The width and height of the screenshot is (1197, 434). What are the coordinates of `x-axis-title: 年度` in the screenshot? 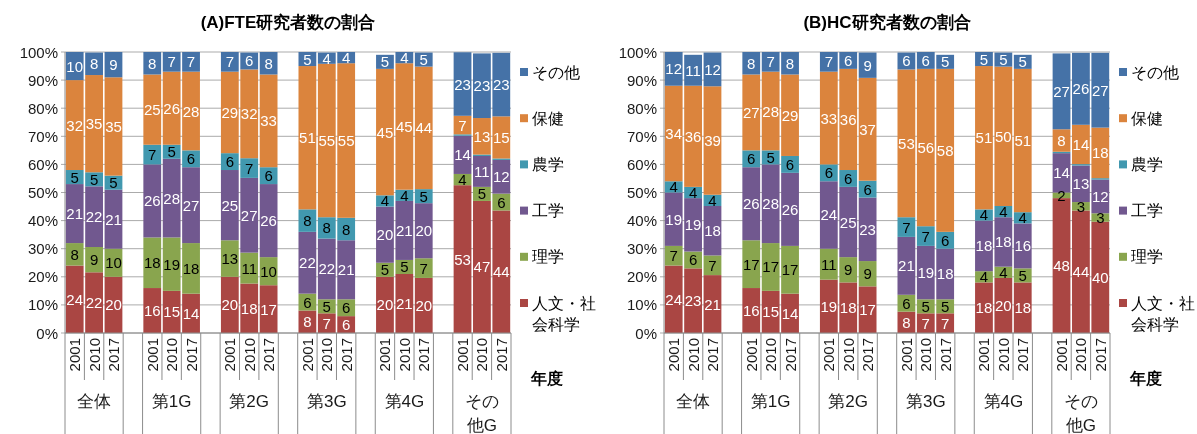 It's located at (546, 377).